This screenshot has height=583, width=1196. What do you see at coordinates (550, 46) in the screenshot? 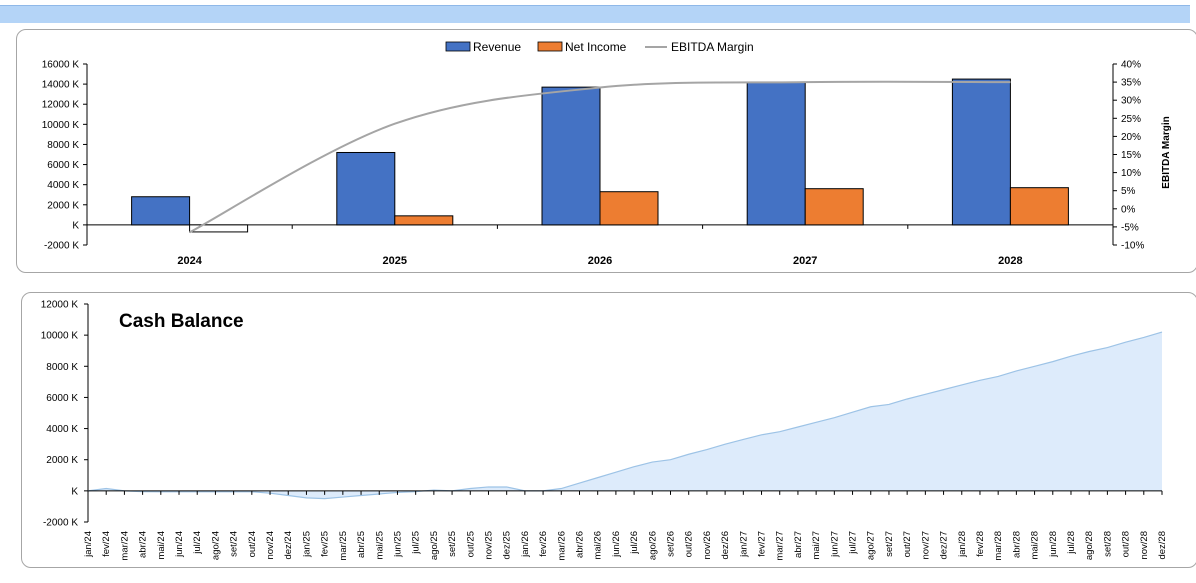
I see `legend-net-income-swatch` at bounding box center [550, 46].